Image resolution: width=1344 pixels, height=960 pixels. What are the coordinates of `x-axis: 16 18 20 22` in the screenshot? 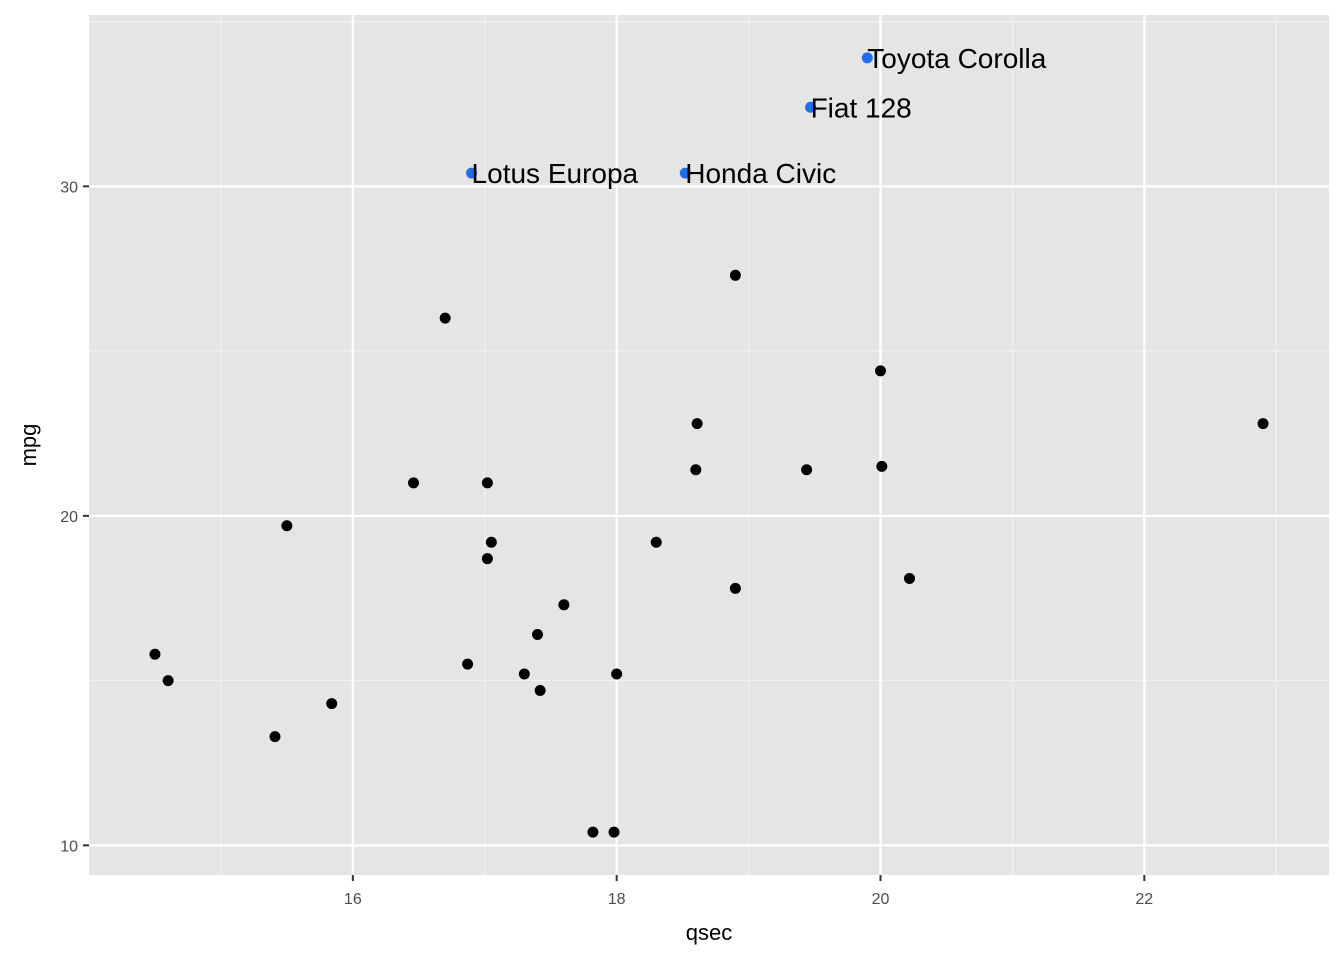 It's located at (748, 891).